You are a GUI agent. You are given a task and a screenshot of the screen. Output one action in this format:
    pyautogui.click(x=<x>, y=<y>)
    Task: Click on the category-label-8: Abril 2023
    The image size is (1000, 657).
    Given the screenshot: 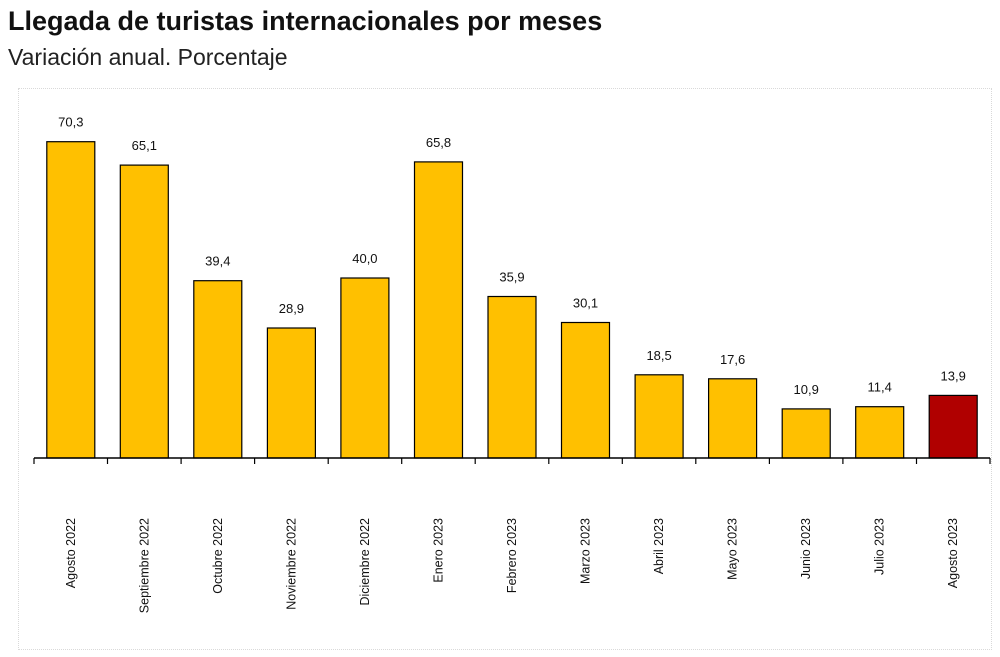 What is the action you would take?
    pyautogui.click(x=659, y=546)
    